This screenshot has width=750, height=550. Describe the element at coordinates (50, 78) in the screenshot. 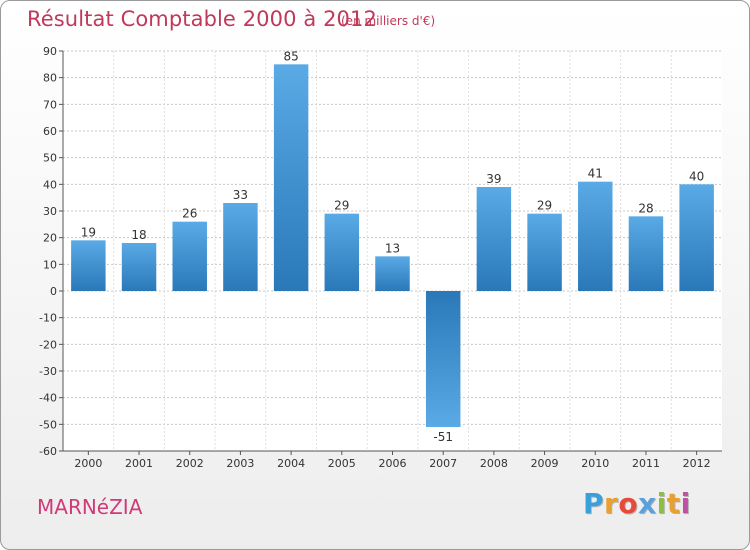

I see `y-tick-label: 80` at that location.